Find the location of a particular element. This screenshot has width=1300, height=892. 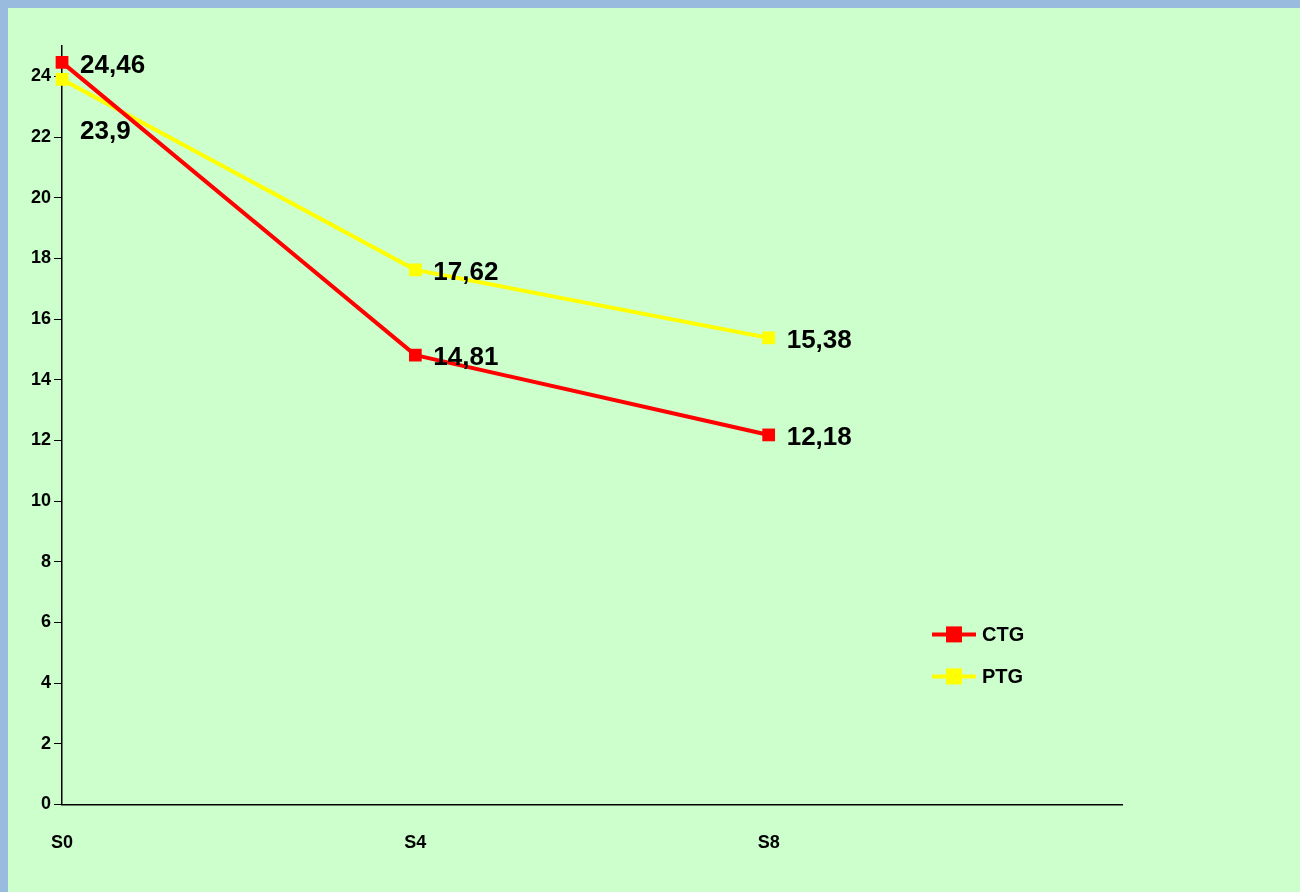

y-tick-label: 18 is located at coordinates (41, 257).